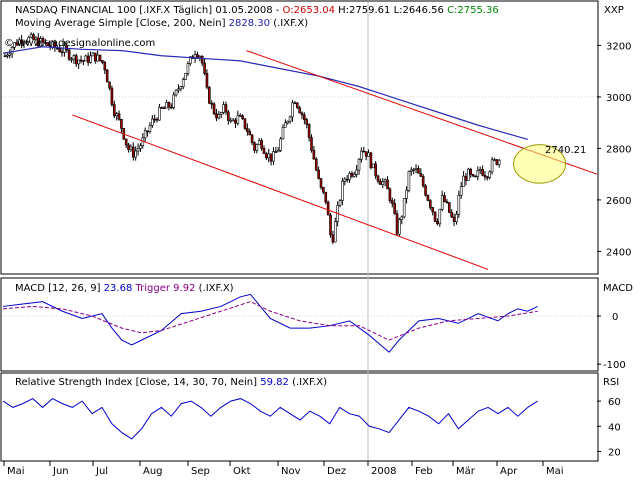  What do you see at coordinates (618, 149) in the screenshot?
I see `price-ytick-label: 2800` at bounding box center [618, 149].